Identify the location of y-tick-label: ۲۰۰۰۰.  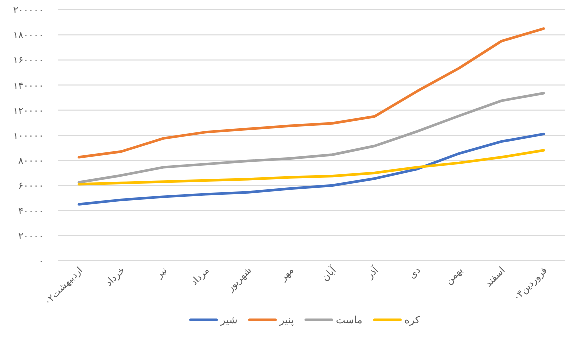
(31, 236).